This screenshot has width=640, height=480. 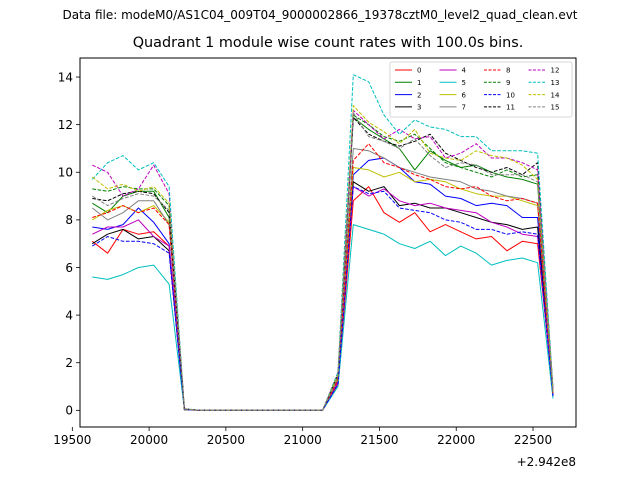 What do you see at coordinates (69, 315) in the screenshot?
I see `y-tick-label: 4` at bounding box center [69, 315].